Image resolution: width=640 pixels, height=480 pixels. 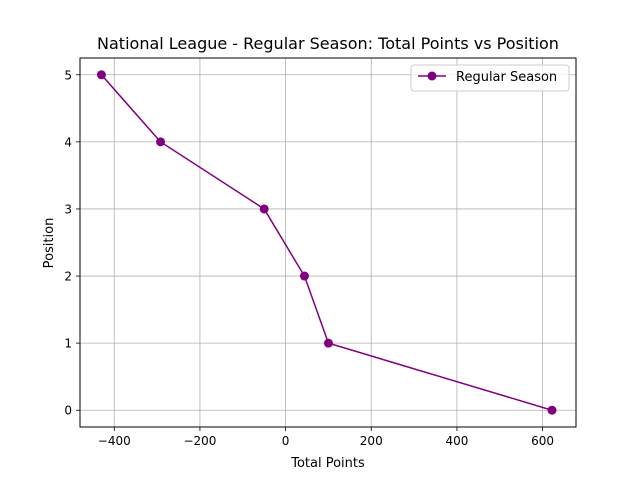 I want to click on y-tick-label: 3, so click(x=68, y=209).